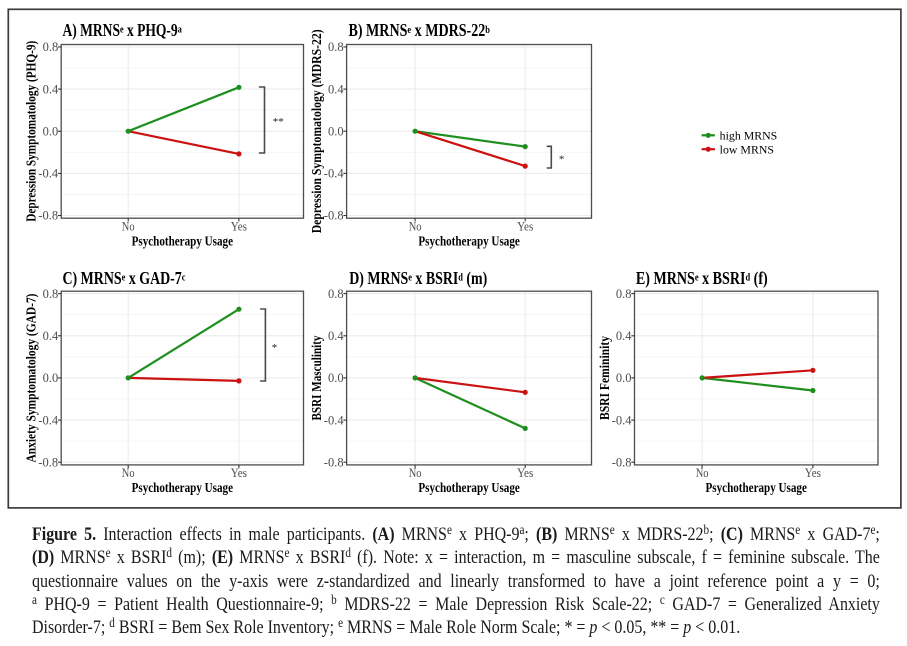 The height and width of the screenshot is (646, 907). I want to click on svg-text: C) MRNSe x GAD-7c, so click(124, 278).